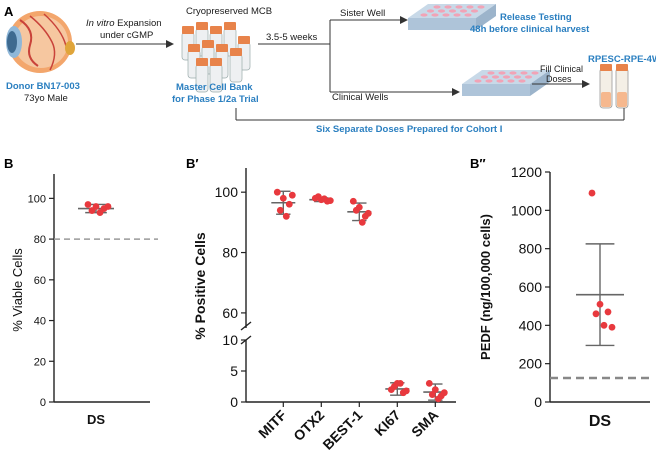  What do you see at coordinates (229, 11) in the screenshot?
I see `cryo-title: Cryopreserved MCB` at bounding box center [229, 11].